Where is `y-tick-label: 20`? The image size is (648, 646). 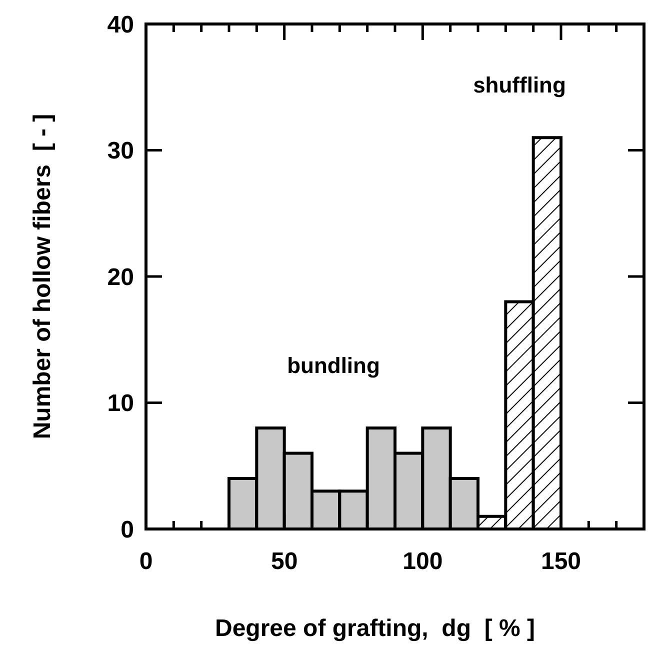
y-tick-label: 20 is located at coordinates (120, 277).